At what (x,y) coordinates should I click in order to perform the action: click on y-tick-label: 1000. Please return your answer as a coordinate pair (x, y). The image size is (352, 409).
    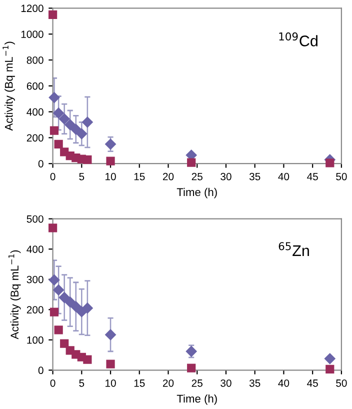
    Looking at the image, I should click on (32, 34).